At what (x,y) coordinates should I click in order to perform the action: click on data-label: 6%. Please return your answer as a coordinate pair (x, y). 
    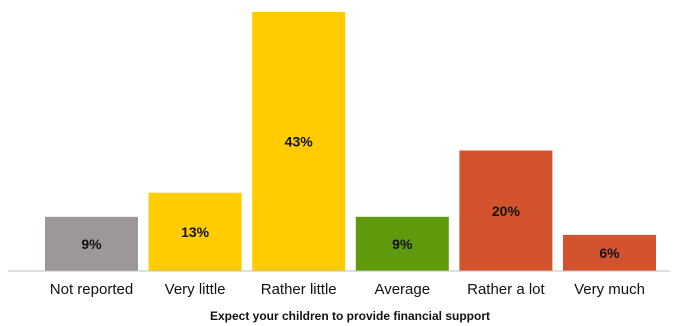
    Looking at the image, I should click on (609, 253).